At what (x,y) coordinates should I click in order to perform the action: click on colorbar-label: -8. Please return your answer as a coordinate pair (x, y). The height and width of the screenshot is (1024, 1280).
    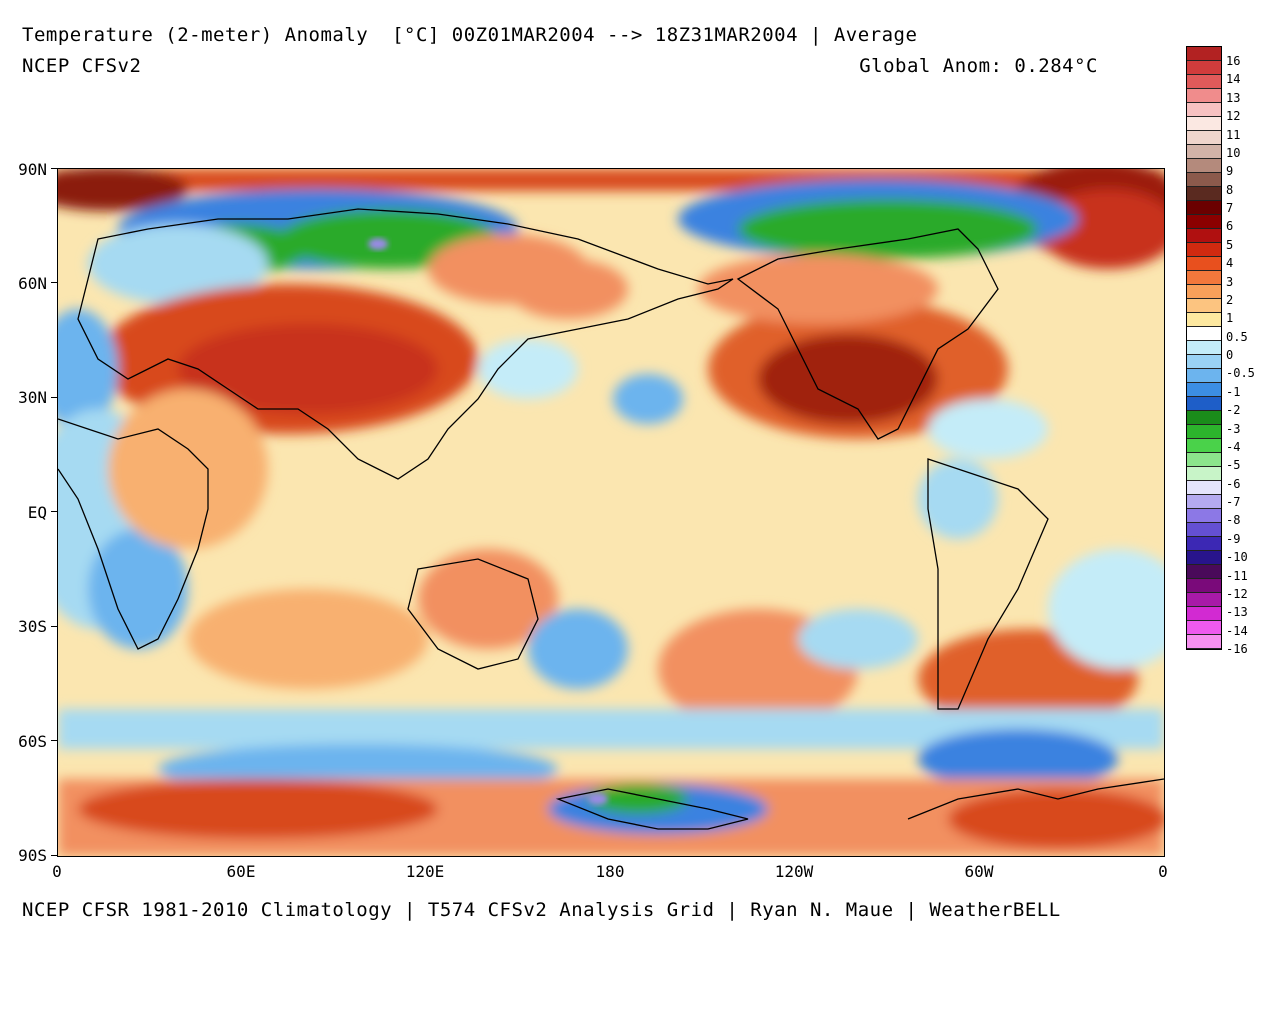
    Looking at the image, I should click on (1233, 520).